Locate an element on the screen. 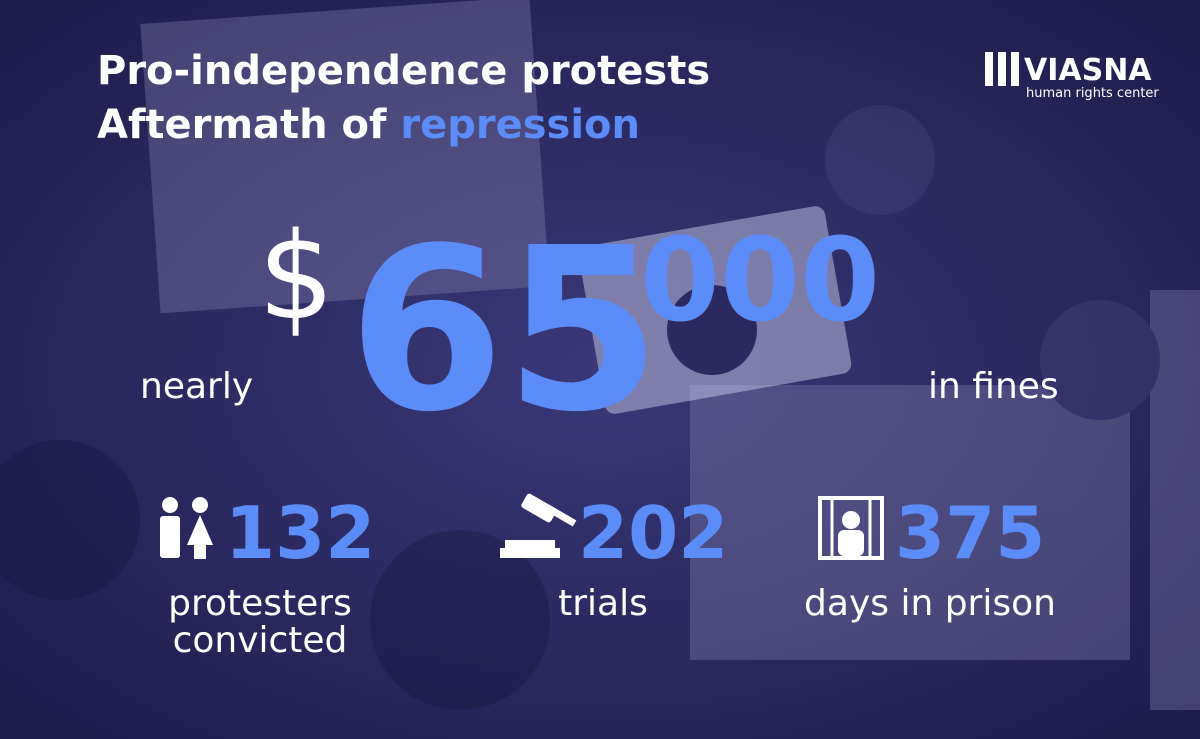 The height and width of the screenshot is (739, 1200). stat-value: 202 is located at coordinates (653, 533).